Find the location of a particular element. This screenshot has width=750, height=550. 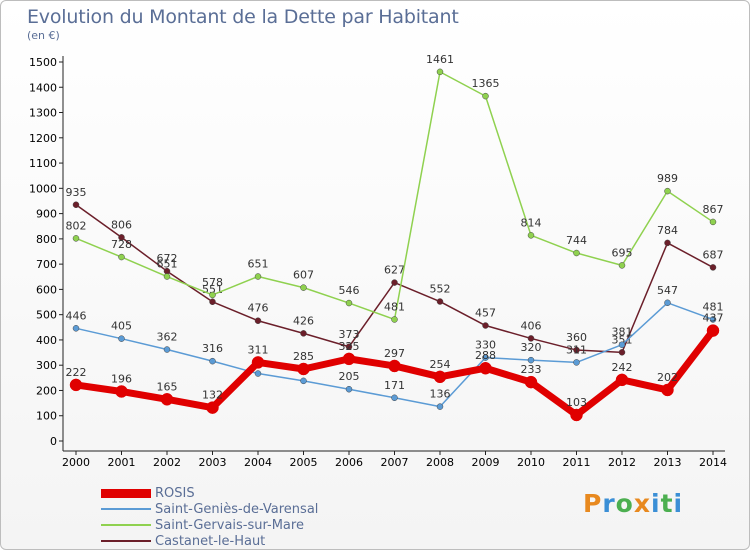

data-label-saint-gervais-sur-mare: 695 is located at coordinates (622, 252).